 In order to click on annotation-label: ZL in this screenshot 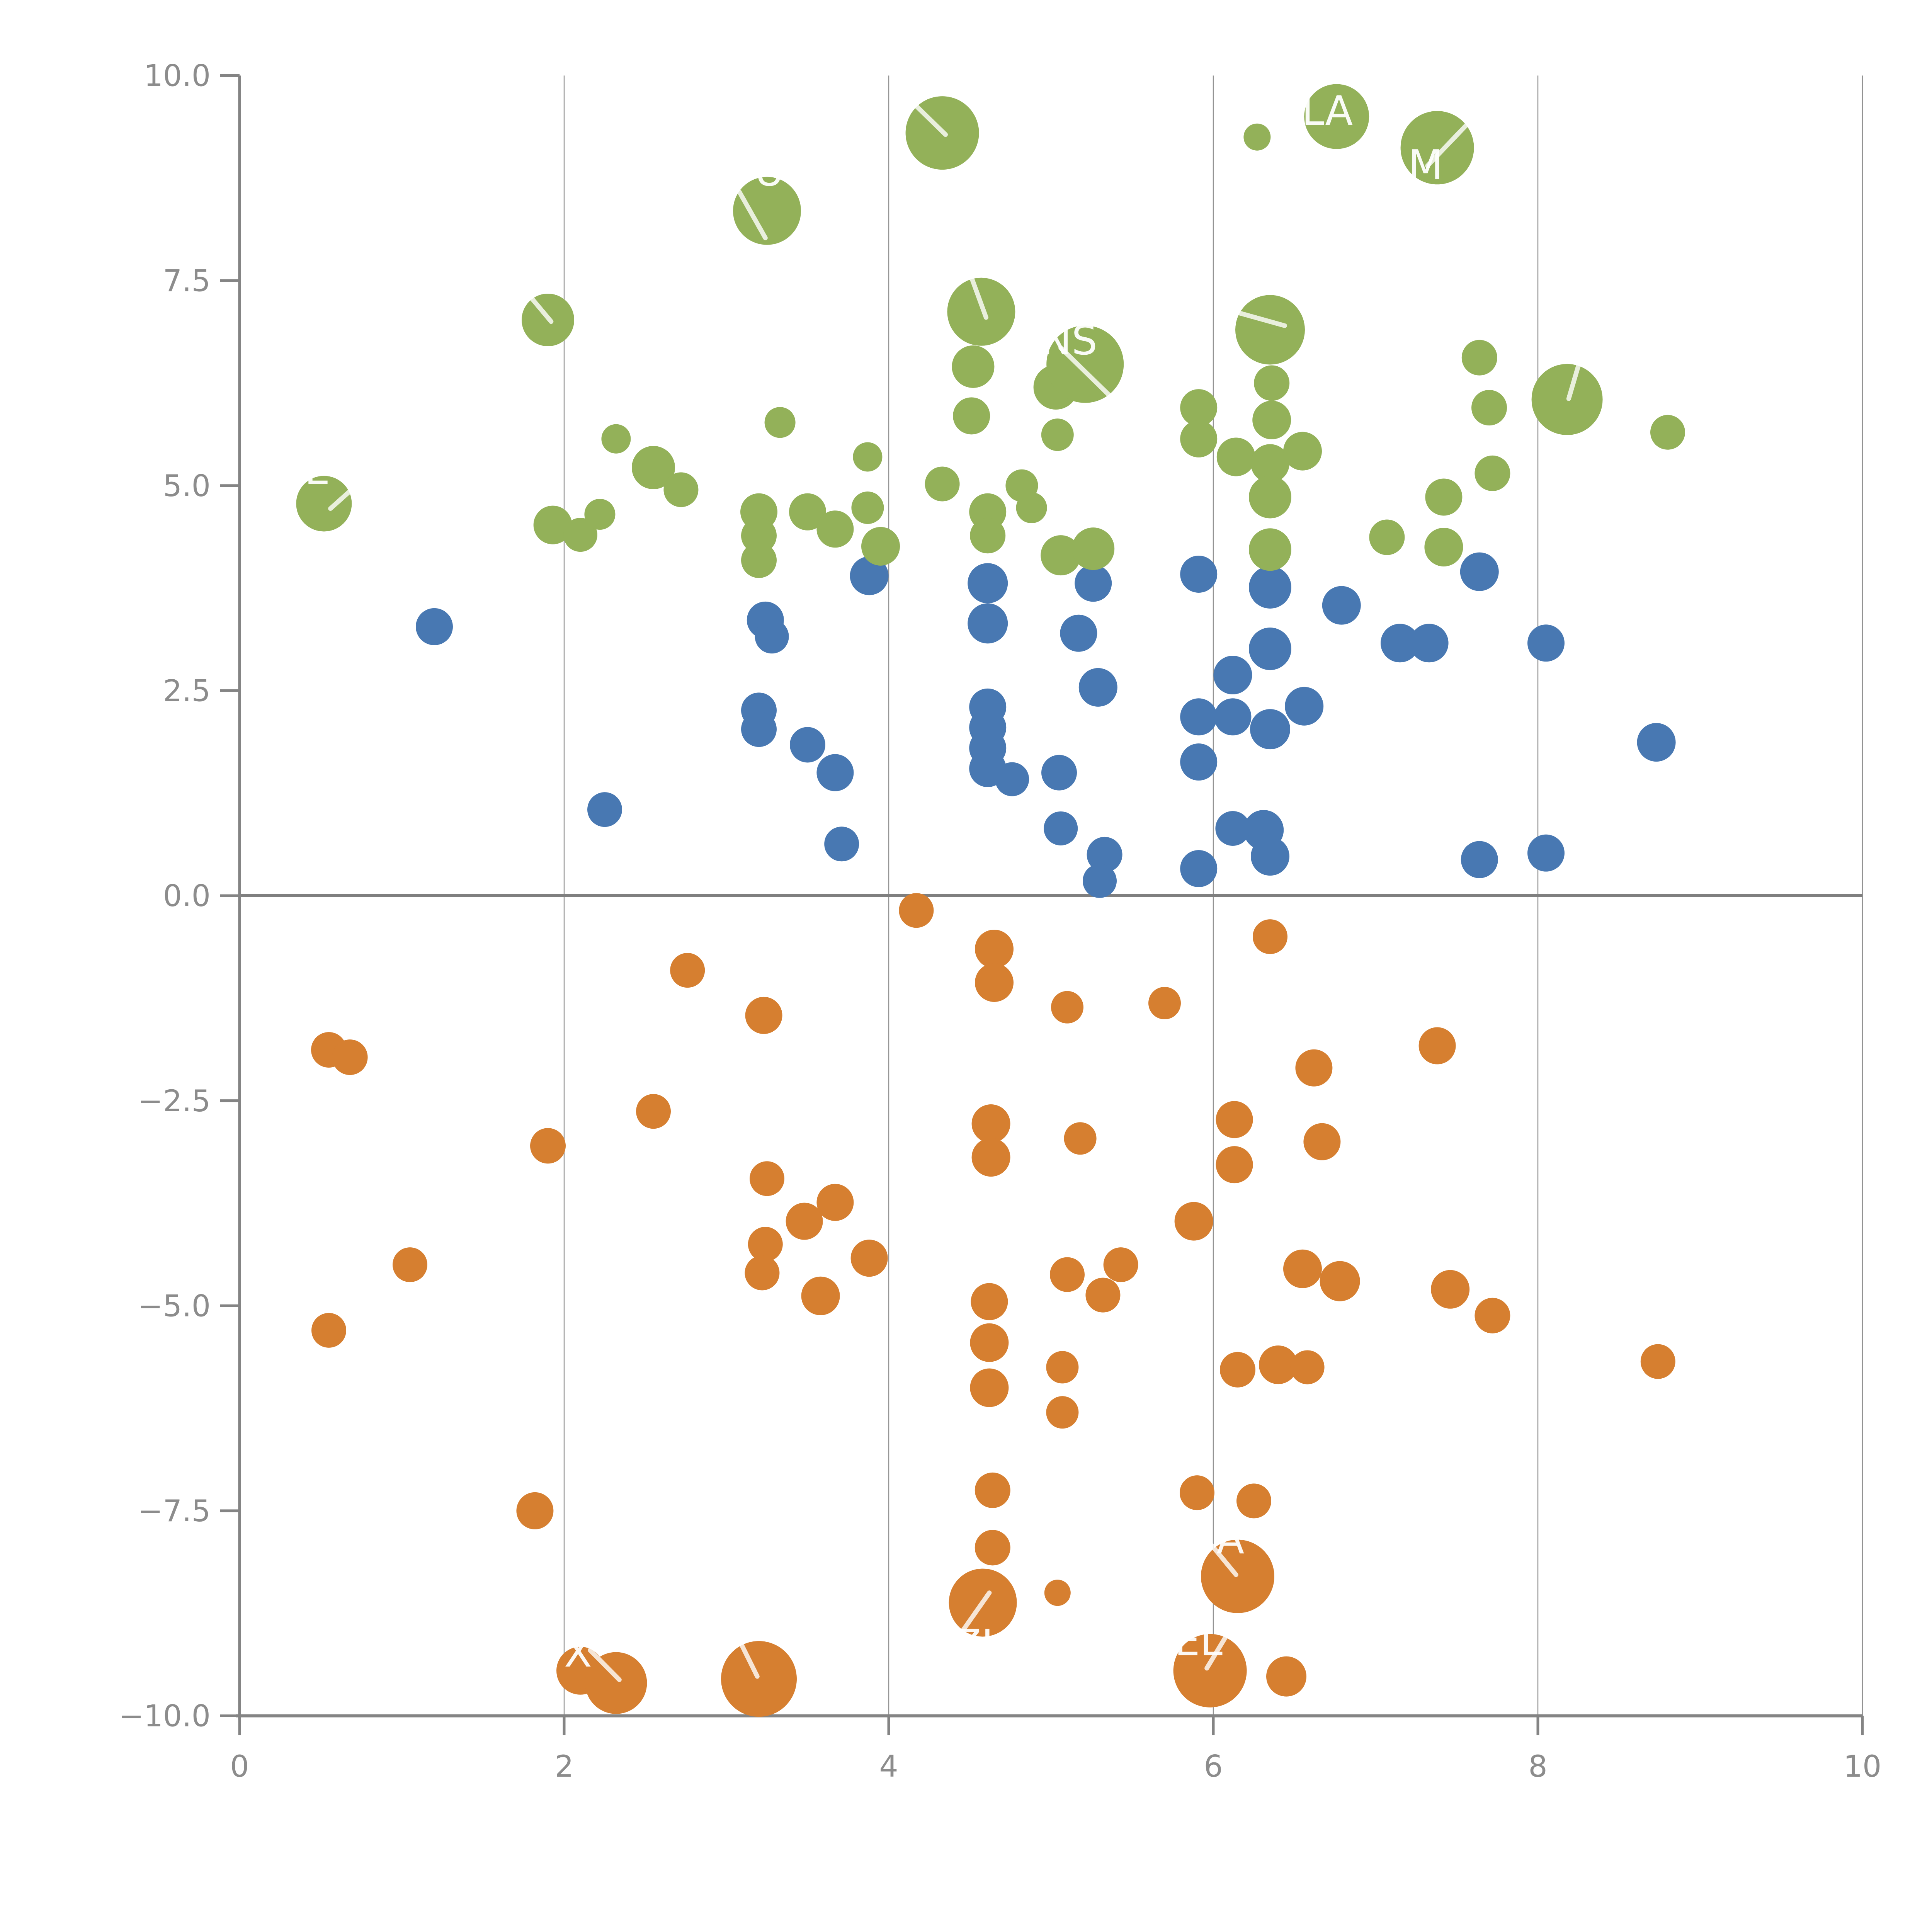, I will do `click(979, 1644)`.